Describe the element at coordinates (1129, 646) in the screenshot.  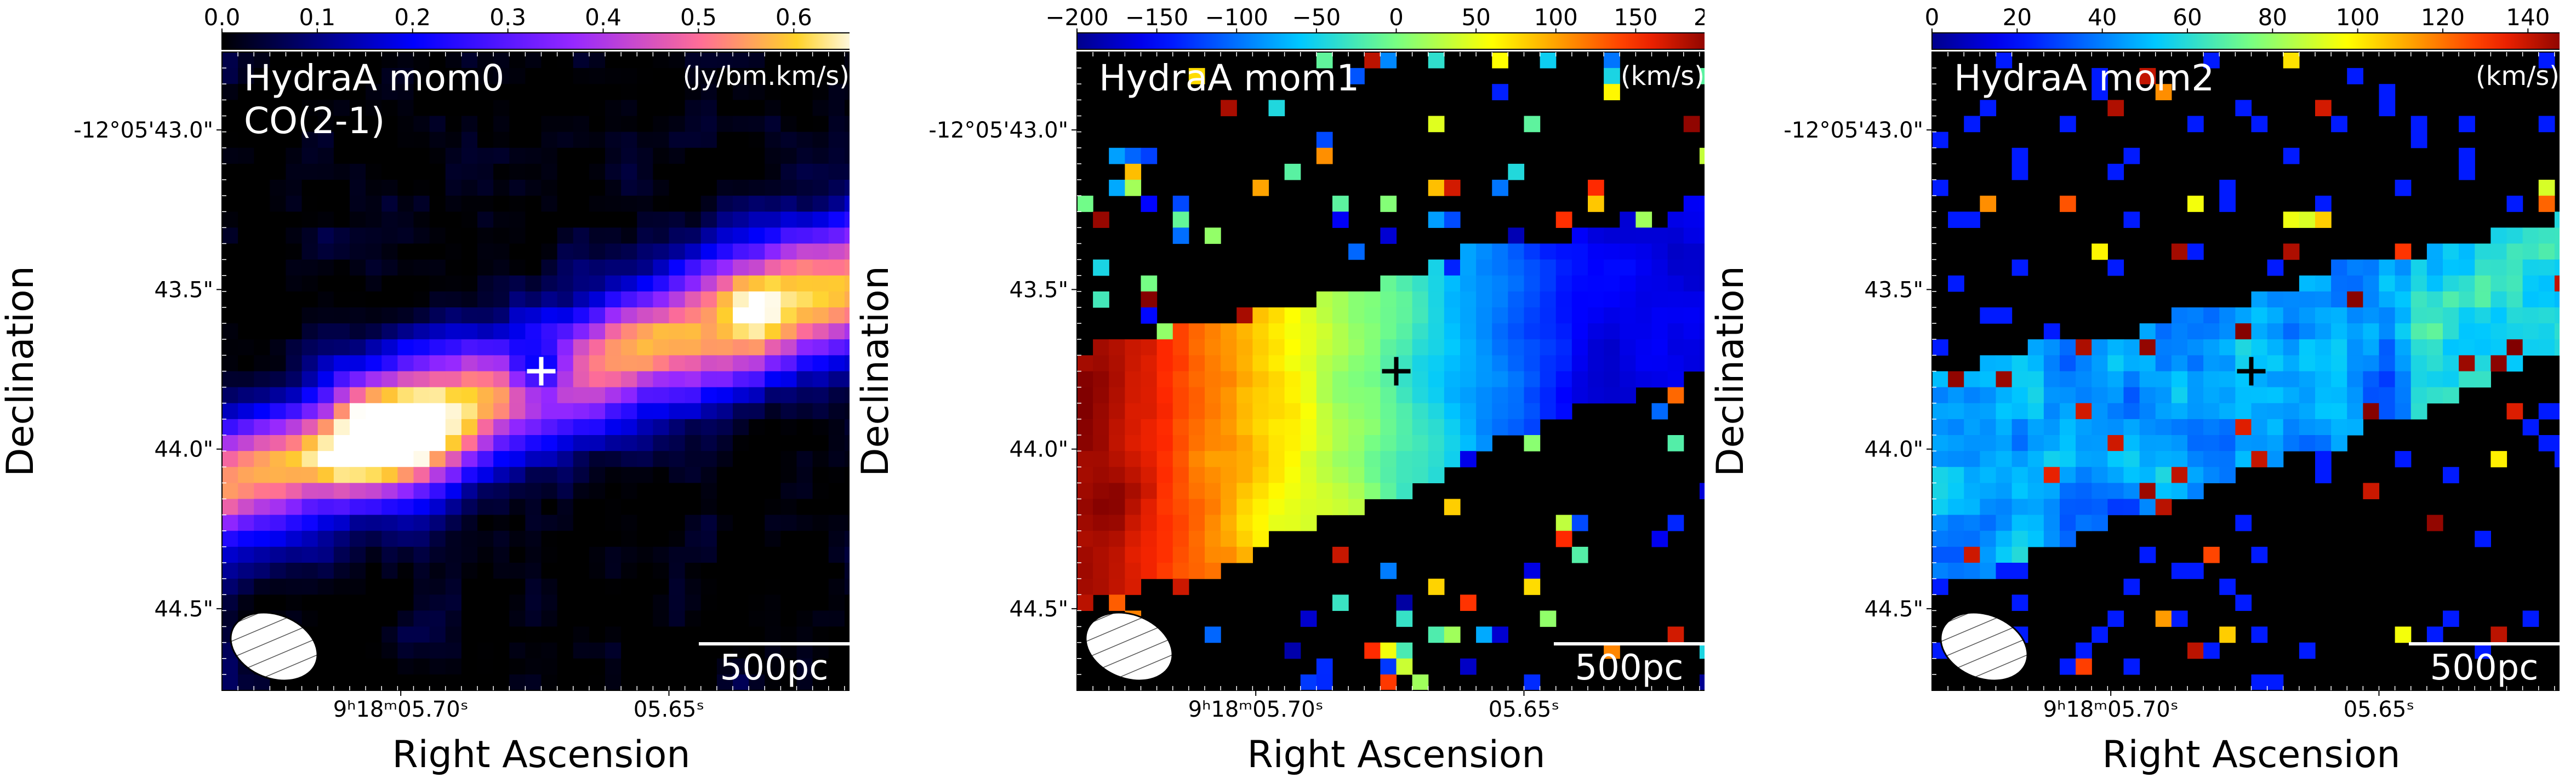
I see `beam-ellipse` at that location.